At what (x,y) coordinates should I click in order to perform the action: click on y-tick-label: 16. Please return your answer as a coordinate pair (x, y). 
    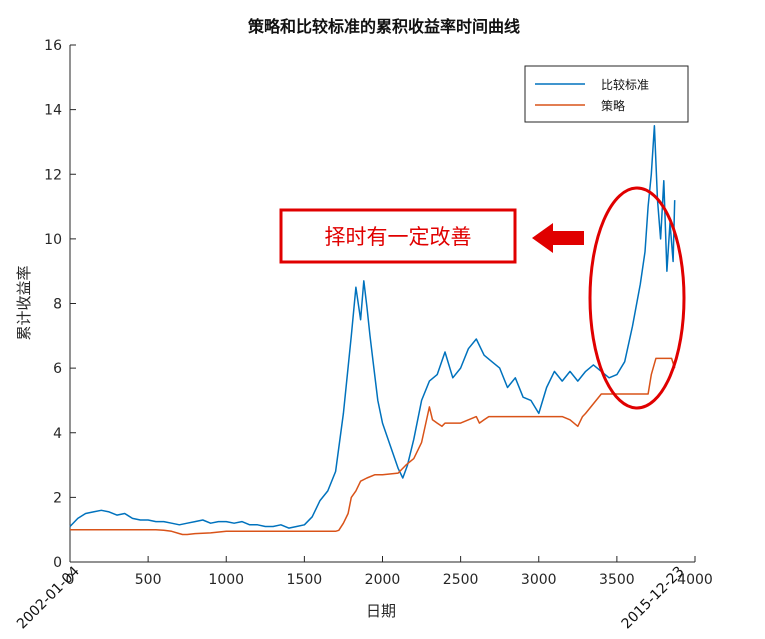
    Looking at the image, I should click on (53, 46).